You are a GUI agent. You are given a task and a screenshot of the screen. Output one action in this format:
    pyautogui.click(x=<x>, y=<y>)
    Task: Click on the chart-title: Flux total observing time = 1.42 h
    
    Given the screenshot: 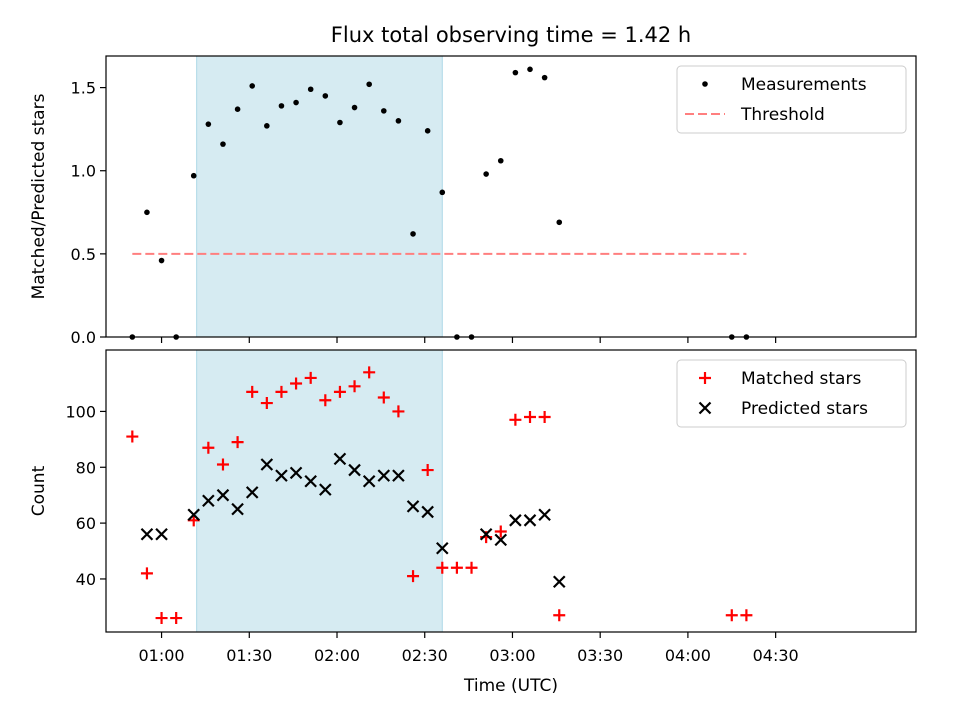 What is the action you would take?
    pyautogui.click(x=511, y=35)
    